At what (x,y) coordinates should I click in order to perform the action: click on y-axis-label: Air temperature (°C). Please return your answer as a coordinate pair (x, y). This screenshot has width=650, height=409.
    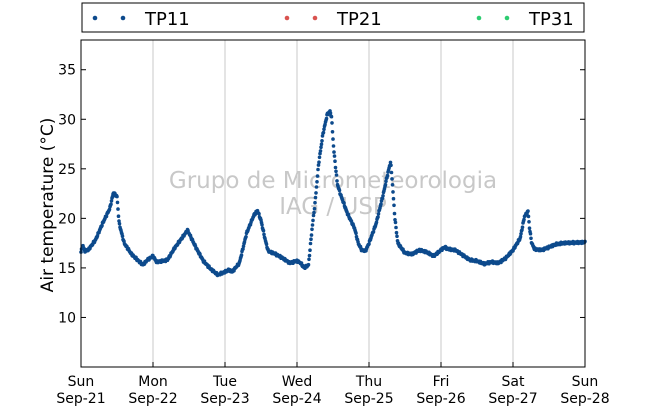
    Looking at the image, I should click on (48, 205).